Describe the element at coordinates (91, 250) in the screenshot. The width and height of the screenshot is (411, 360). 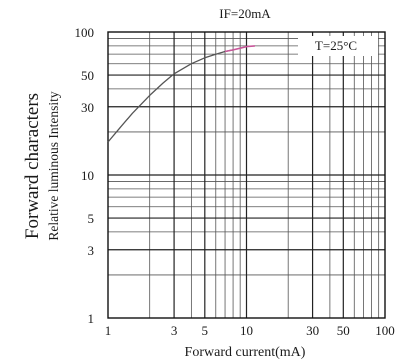
I see `y-tick-label: 3` at that location.